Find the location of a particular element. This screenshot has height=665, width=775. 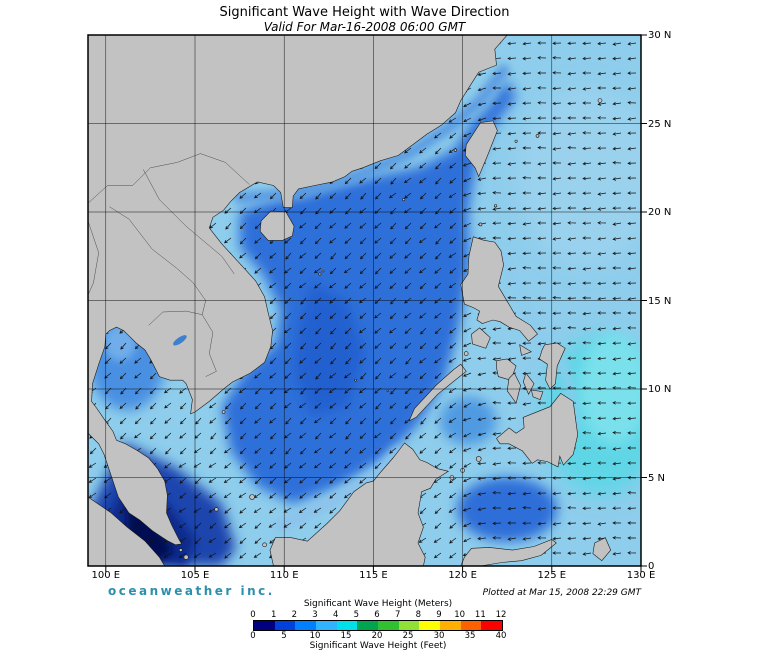

lat-label: 25 N is located at coordinates (660, 124).